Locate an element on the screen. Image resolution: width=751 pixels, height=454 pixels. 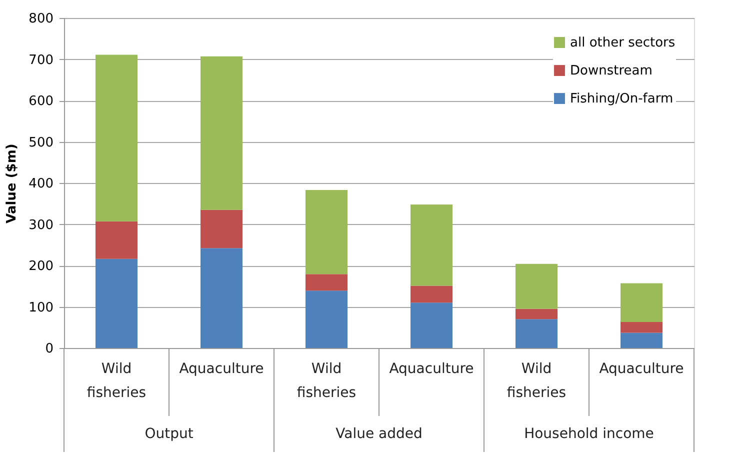
y-tick-label: 500 is located at coordinates (41, 142).